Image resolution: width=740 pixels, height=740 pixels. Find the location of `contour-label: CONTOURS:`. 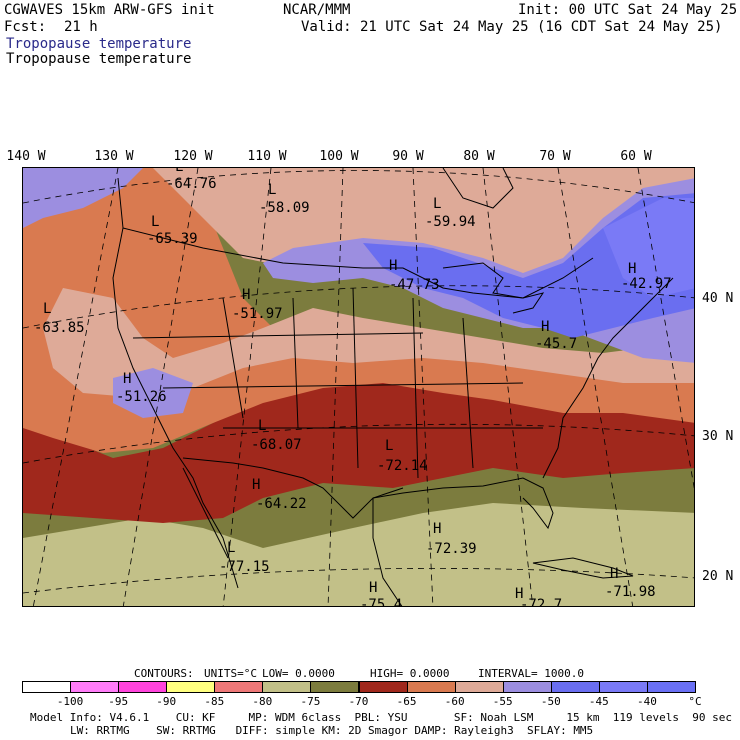

contour-label: CONTOURS: is located at coordinates (164, 673).